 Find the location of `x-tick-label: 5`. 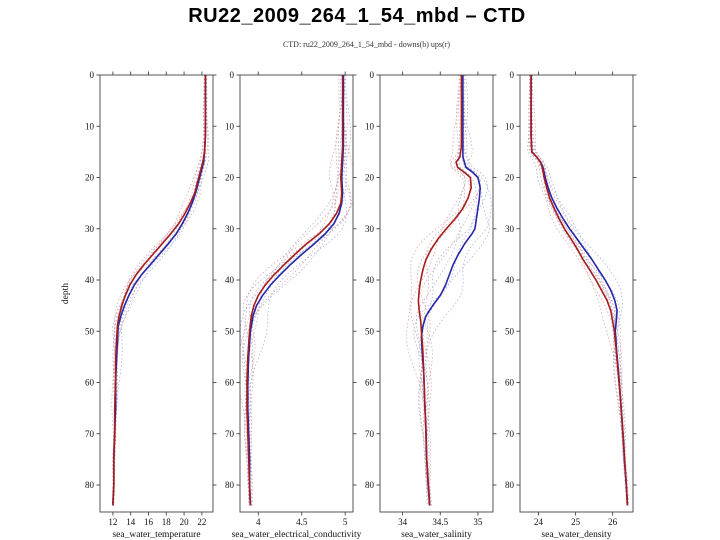

x-tick-label: 5 is located at coordinates (345, 522).